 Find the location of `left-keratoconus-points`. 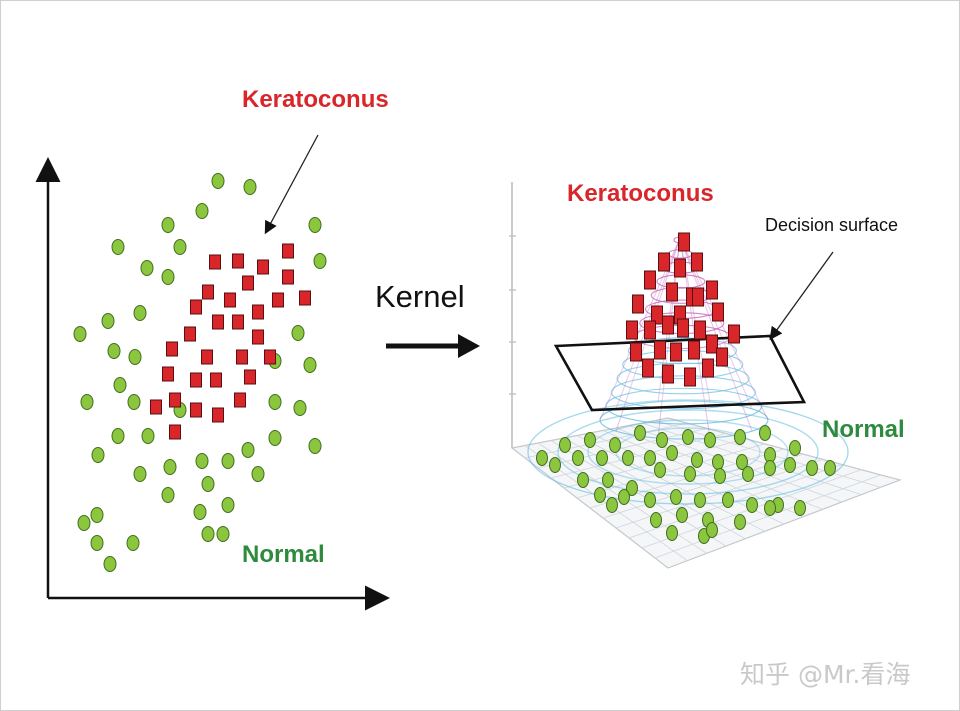

left-keratoconus-points is located at coordinates (230, 341).